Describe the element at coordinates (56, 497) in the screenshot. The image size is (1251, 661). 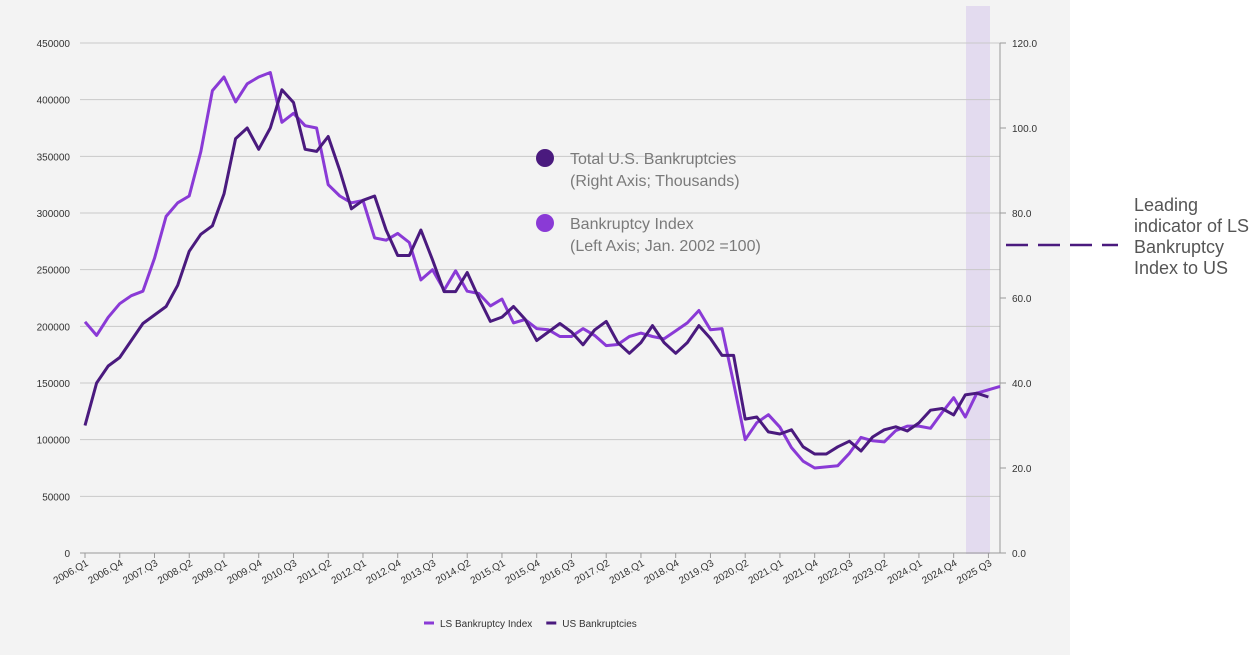
I see `y-tick-label: 50000` at that location.